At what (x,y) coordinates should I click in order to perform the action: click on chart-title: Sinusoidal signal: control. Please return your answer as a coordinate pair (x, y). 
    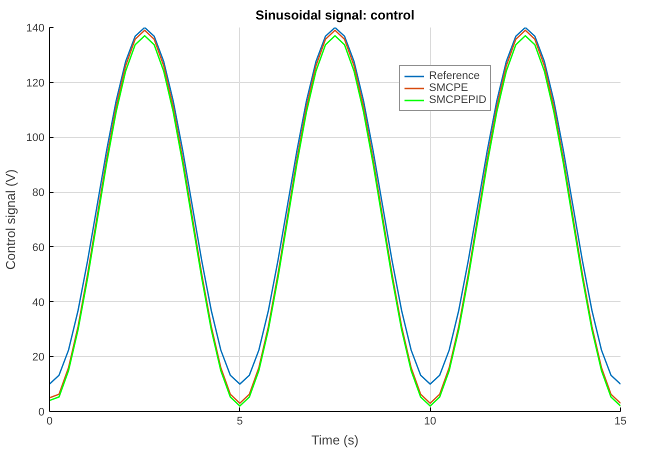
    Looking at the image, I should click on (335, 15).